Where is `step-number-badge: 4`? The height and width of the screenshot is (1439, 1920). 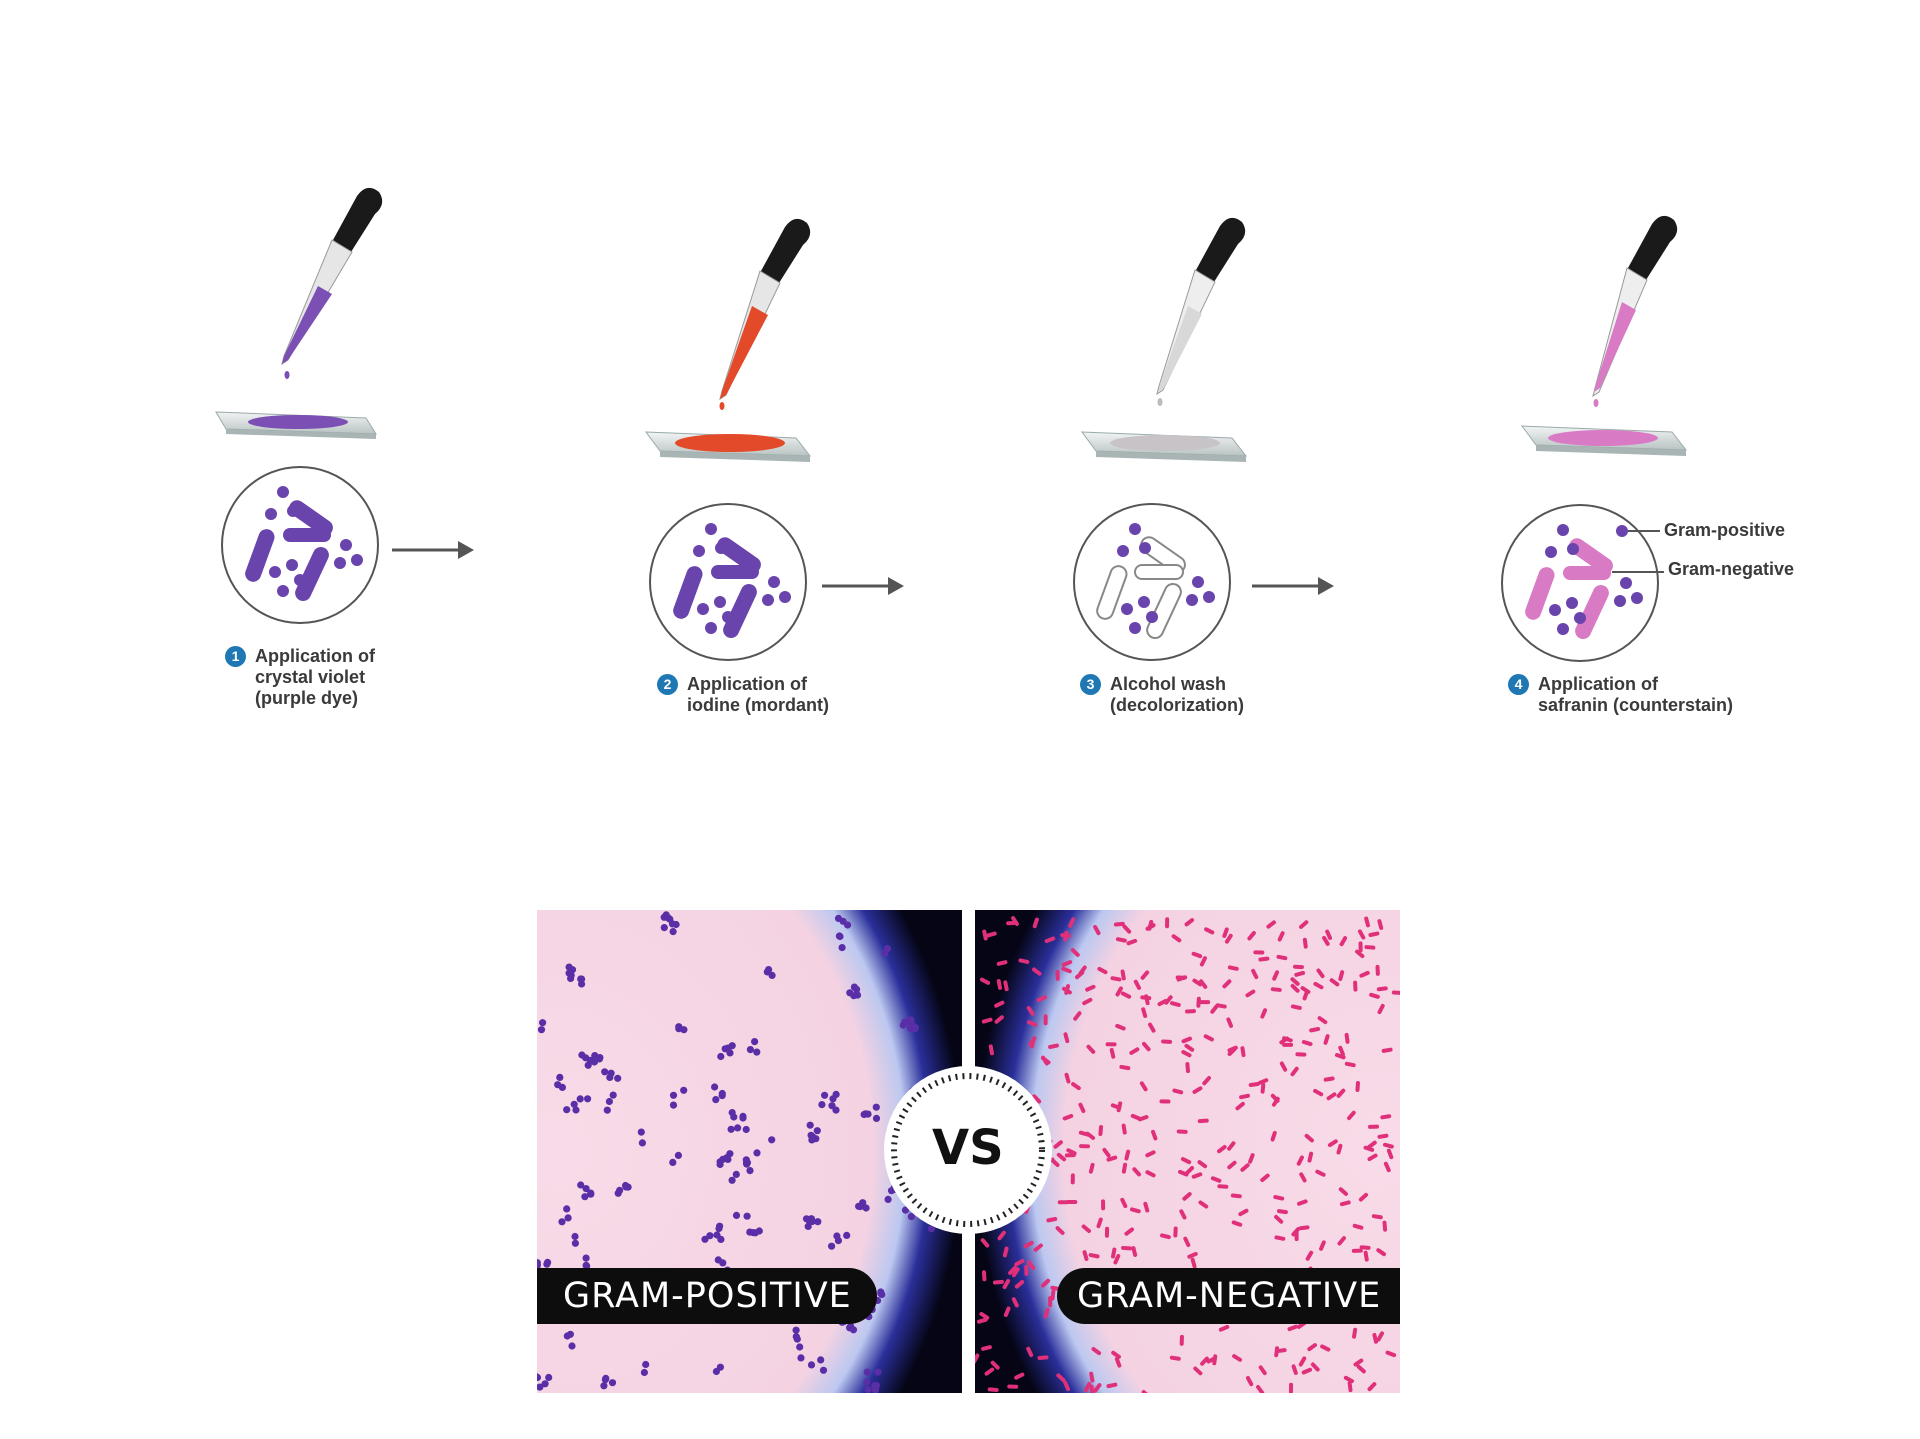
step-number-badge: 4 is located at coordinates (1518, 684).